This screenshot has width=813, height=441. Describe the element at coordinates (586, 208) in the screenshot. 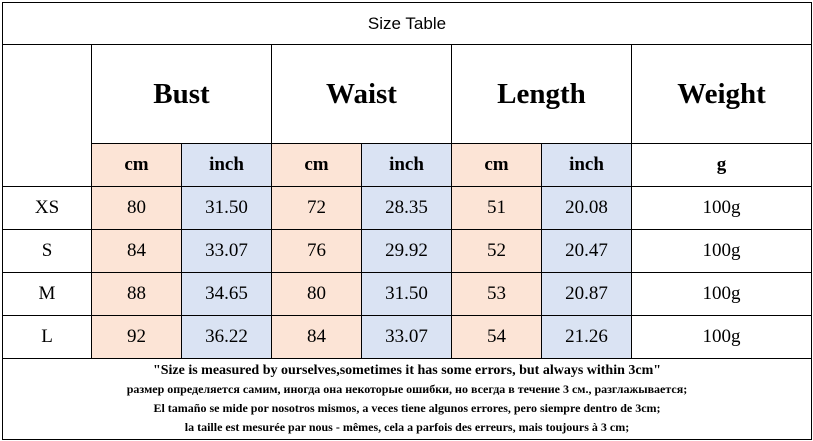

I see `size-value: 20.08` at that location.